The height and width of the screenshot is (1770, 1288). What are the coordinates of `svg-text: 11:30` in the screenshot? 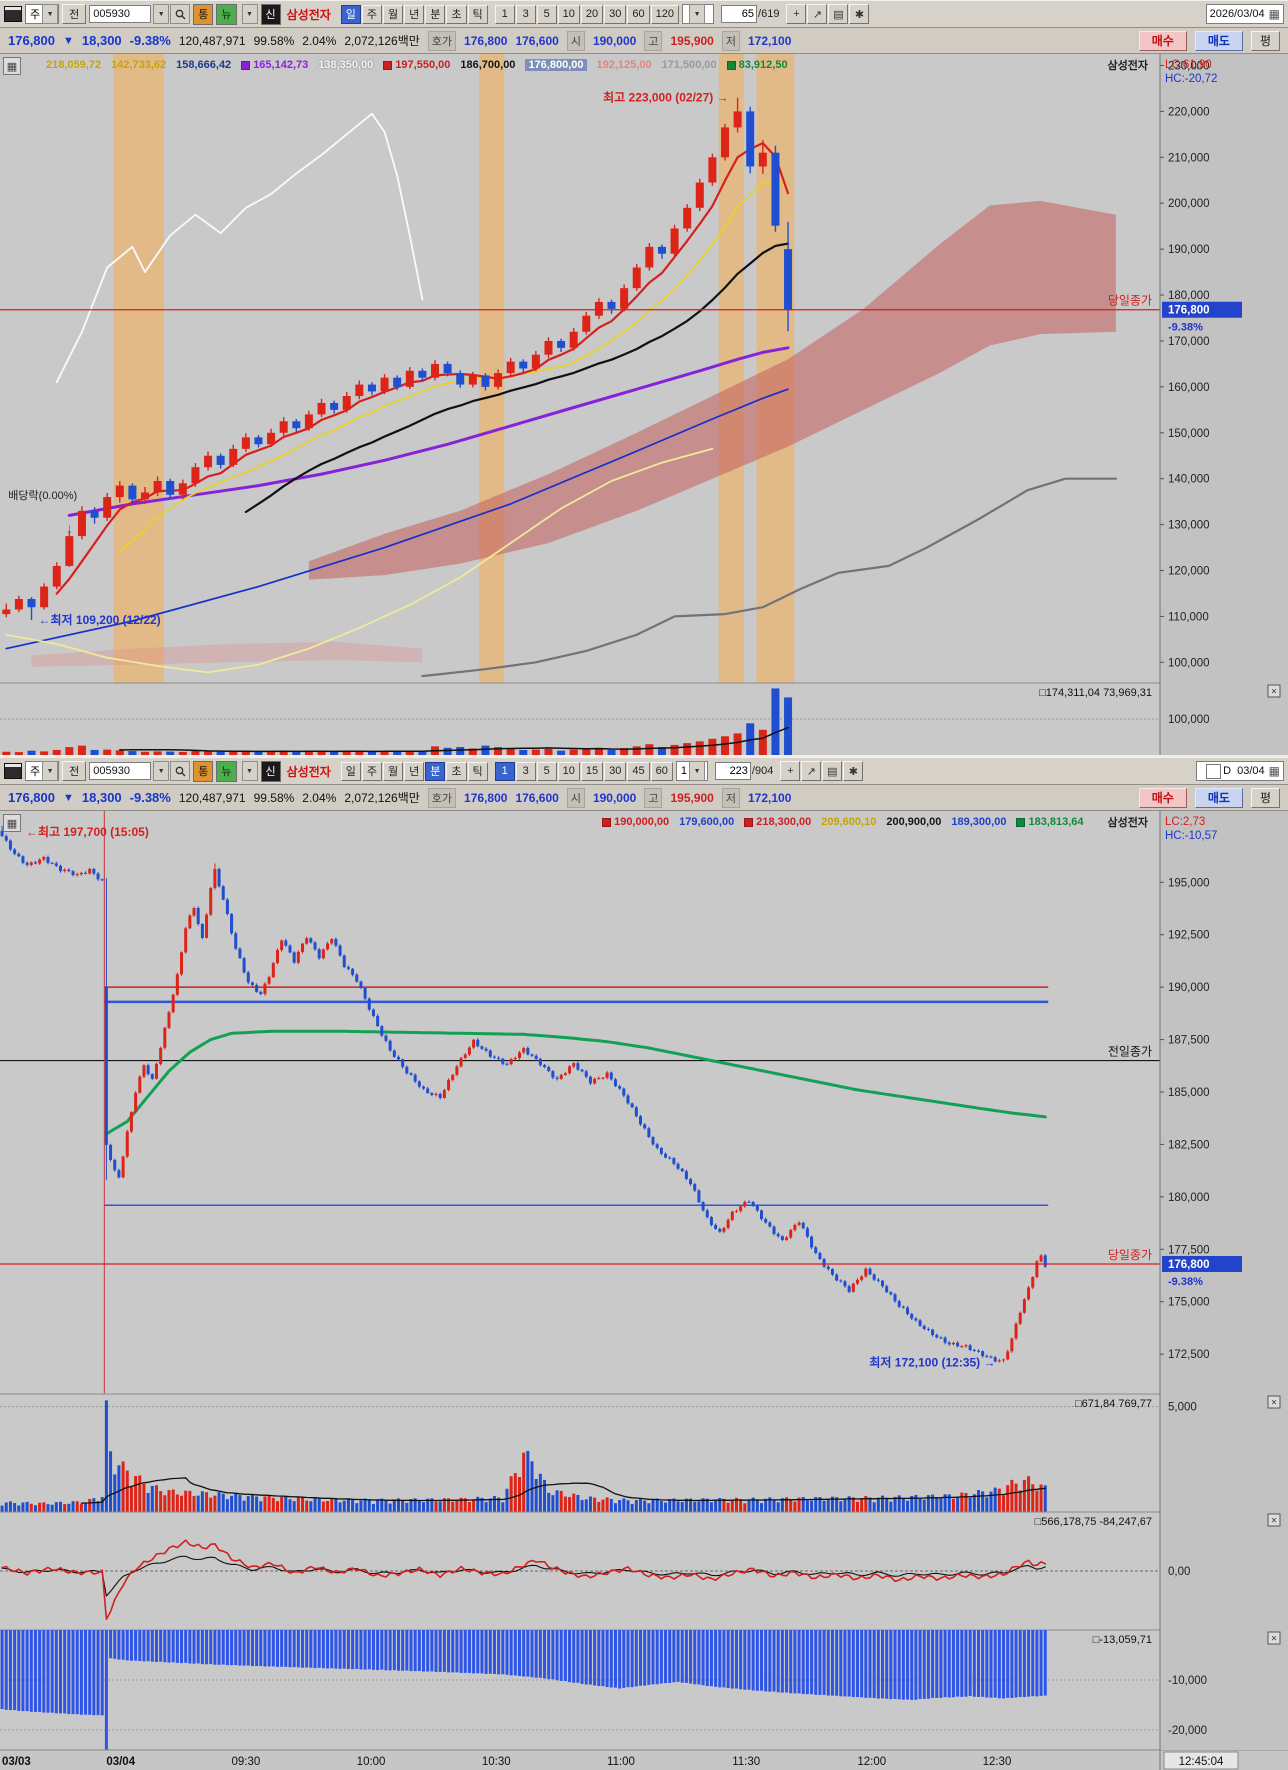 It's located at (746, 1762).